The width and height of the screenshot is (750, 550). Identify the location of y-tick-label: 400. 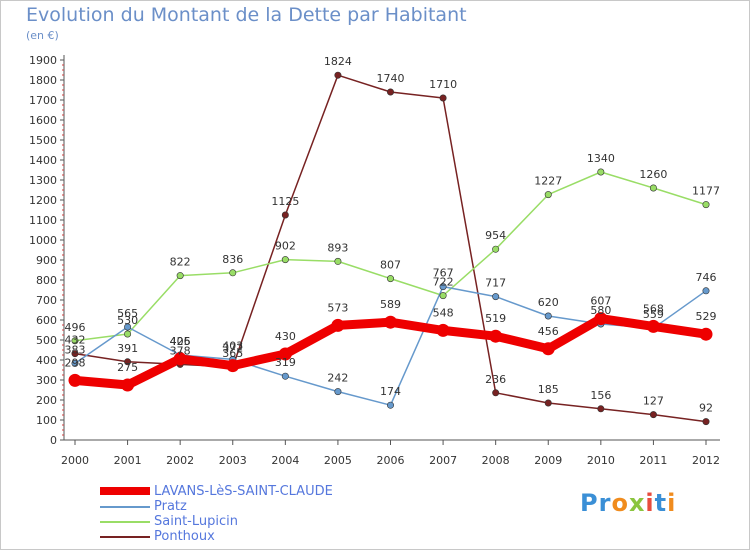
(46, 360).